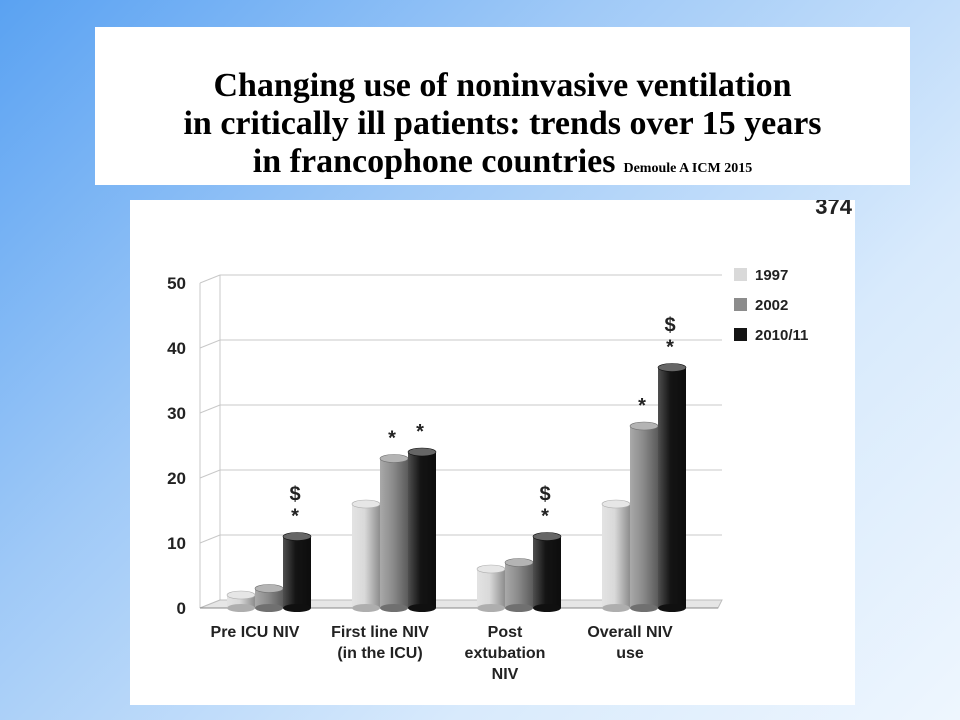 The image size is (960, 720). What do you see at coordinates (434, 161) in the screenshot?
I see `title-line-3-text: in francophone countries` at bounding box center [434, 161].